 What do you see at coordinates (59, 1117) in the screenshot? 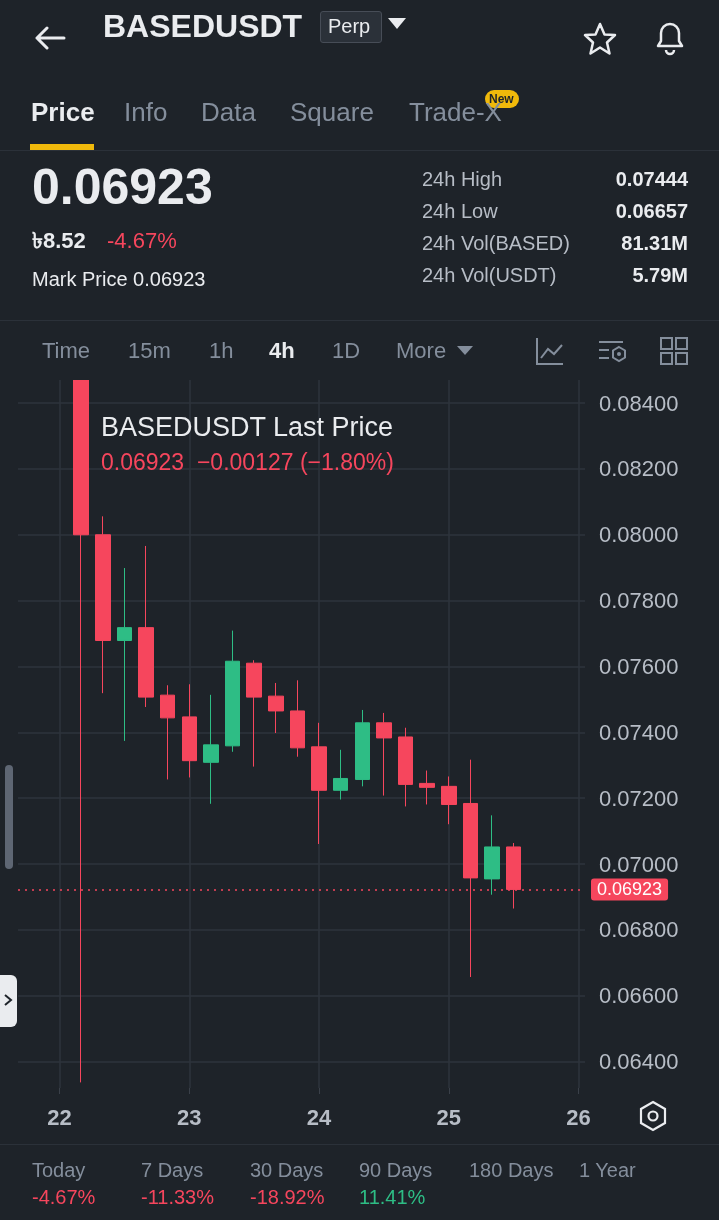
I see `x-tick-label: 22` at bounding box center [59, 1117].